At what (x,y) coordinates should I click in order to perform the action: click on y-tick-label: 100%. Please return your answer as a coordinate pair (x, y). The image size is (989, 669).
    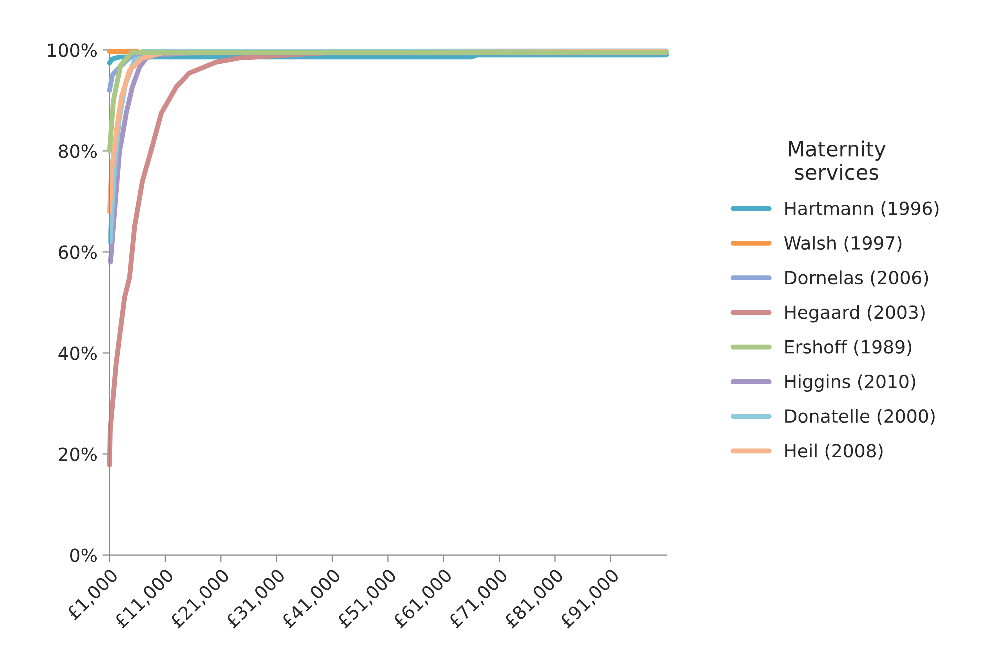
    Looking at the image, I should click on (72, 51).